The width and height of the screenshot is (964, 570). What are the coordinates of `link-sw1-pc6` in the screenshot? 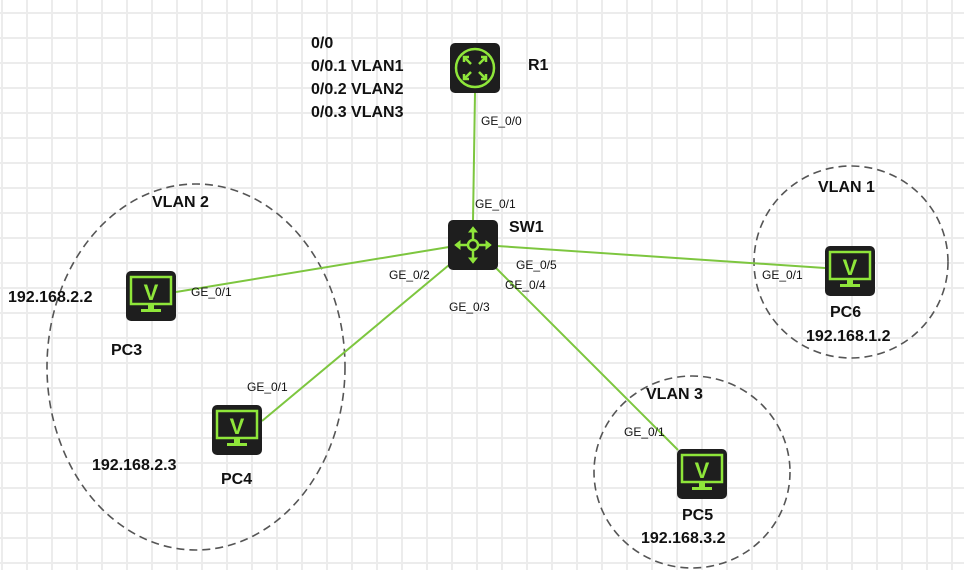 It's located at (661, 257).